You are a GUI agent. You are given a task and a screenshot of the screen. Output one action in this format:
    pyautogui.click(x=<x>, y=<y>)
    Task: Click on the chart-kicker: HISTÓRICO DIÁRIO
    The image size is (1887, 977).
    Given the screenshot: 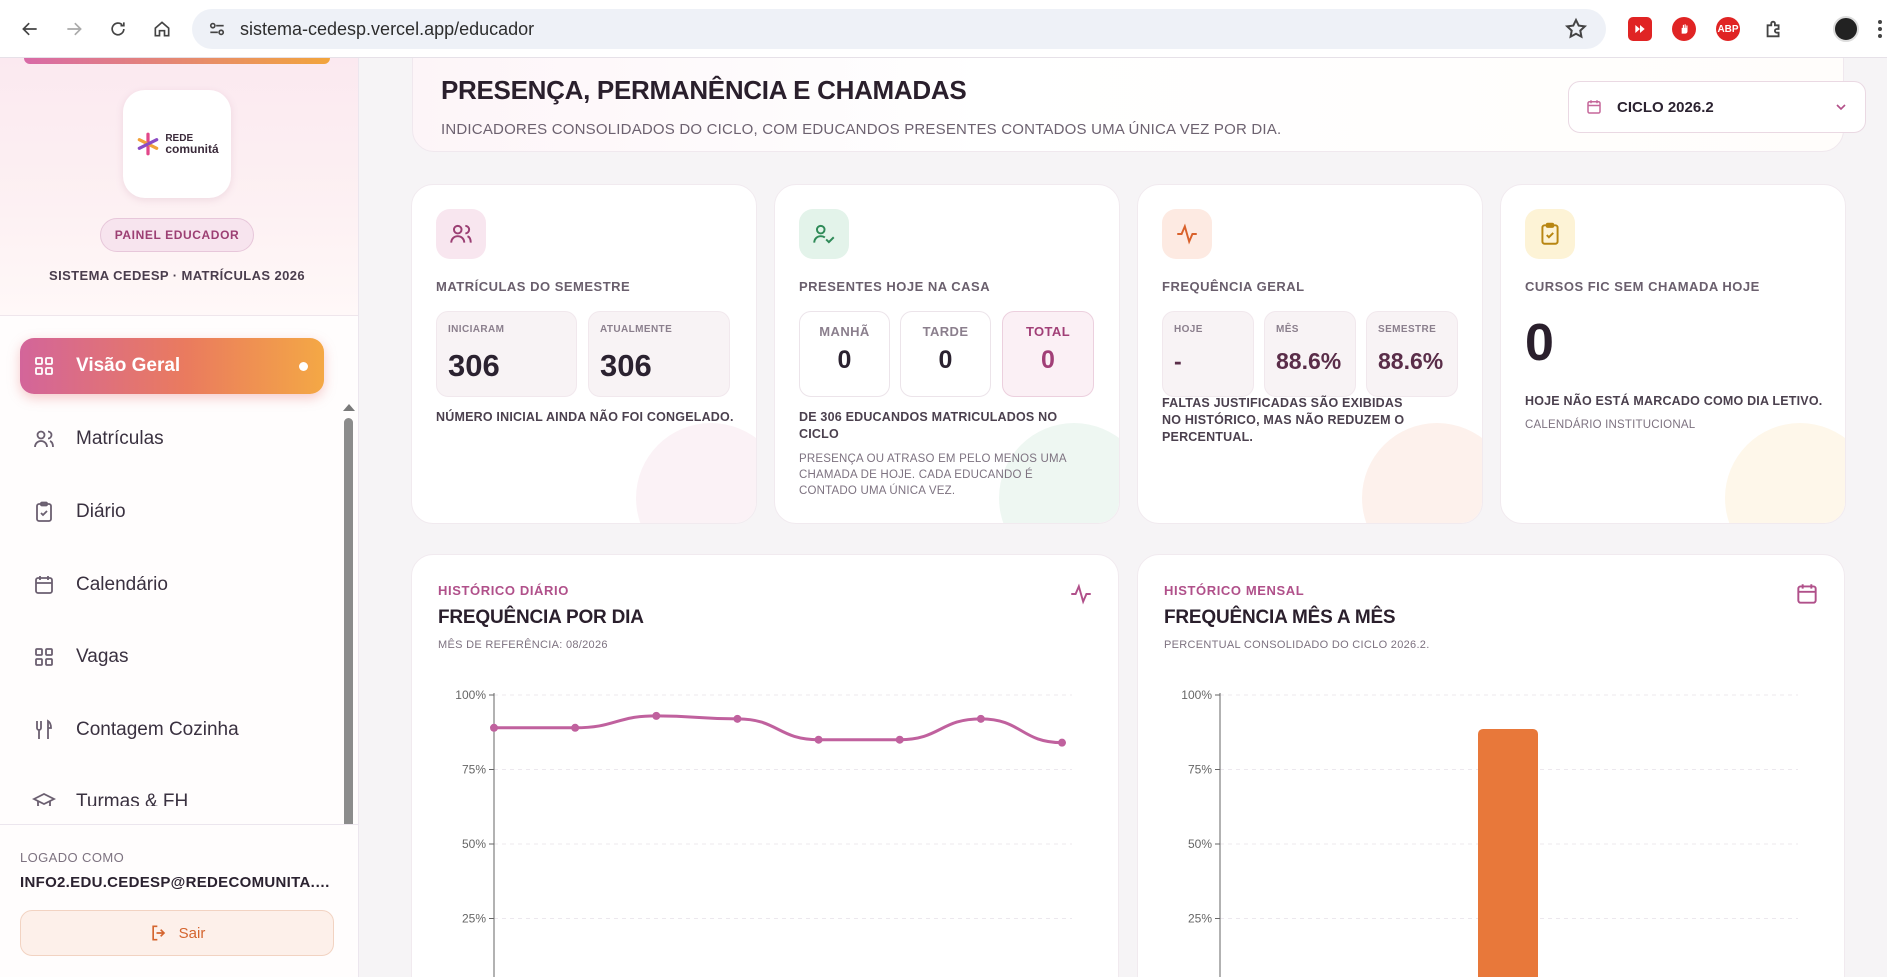 What is the action you would take?
    pyautogui.click(x=503, y=590)
    